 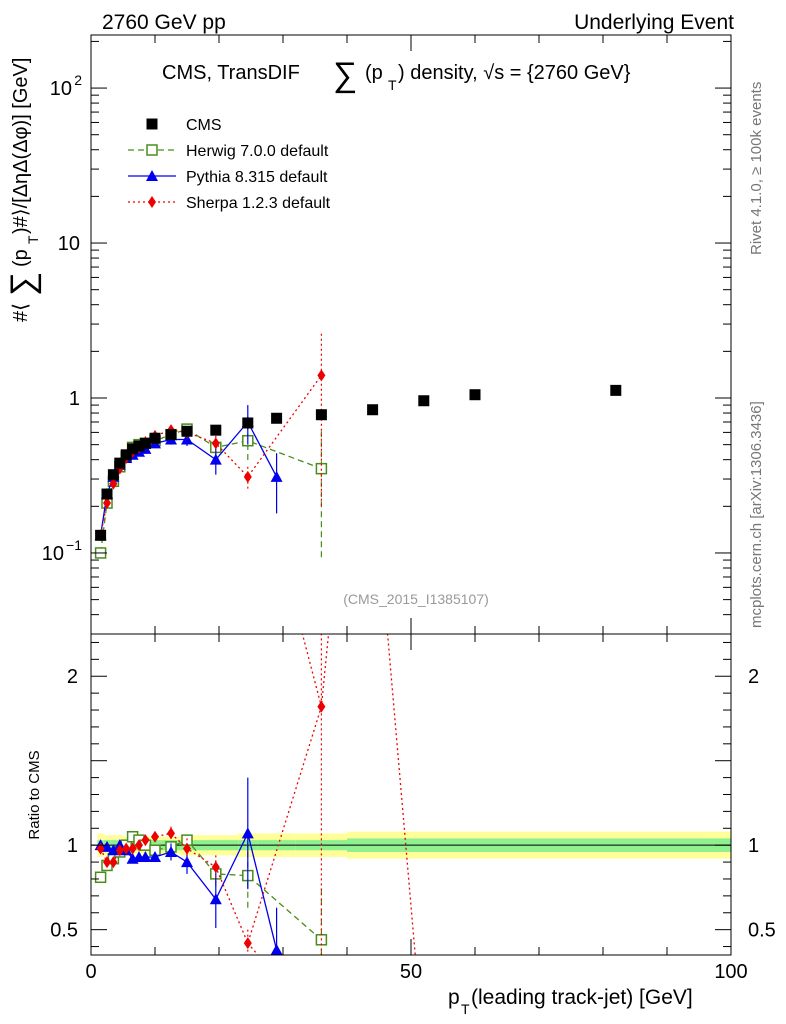 I want to click on title-suffix: ) density, √s = {2760 GeV}, so click(x=514, y=73).